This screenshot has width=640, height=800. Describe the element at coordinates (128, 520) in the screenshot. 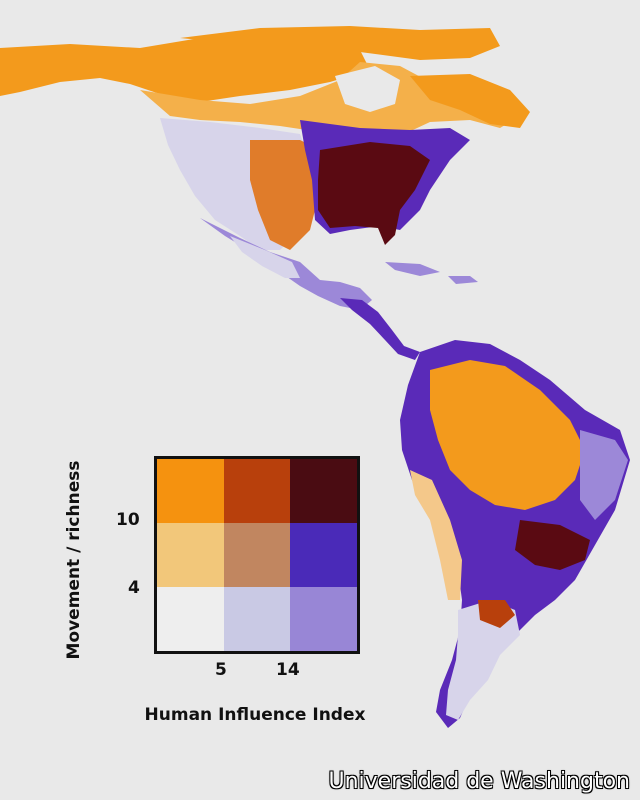

I see `legend-y-tick-10: 10` at that location.